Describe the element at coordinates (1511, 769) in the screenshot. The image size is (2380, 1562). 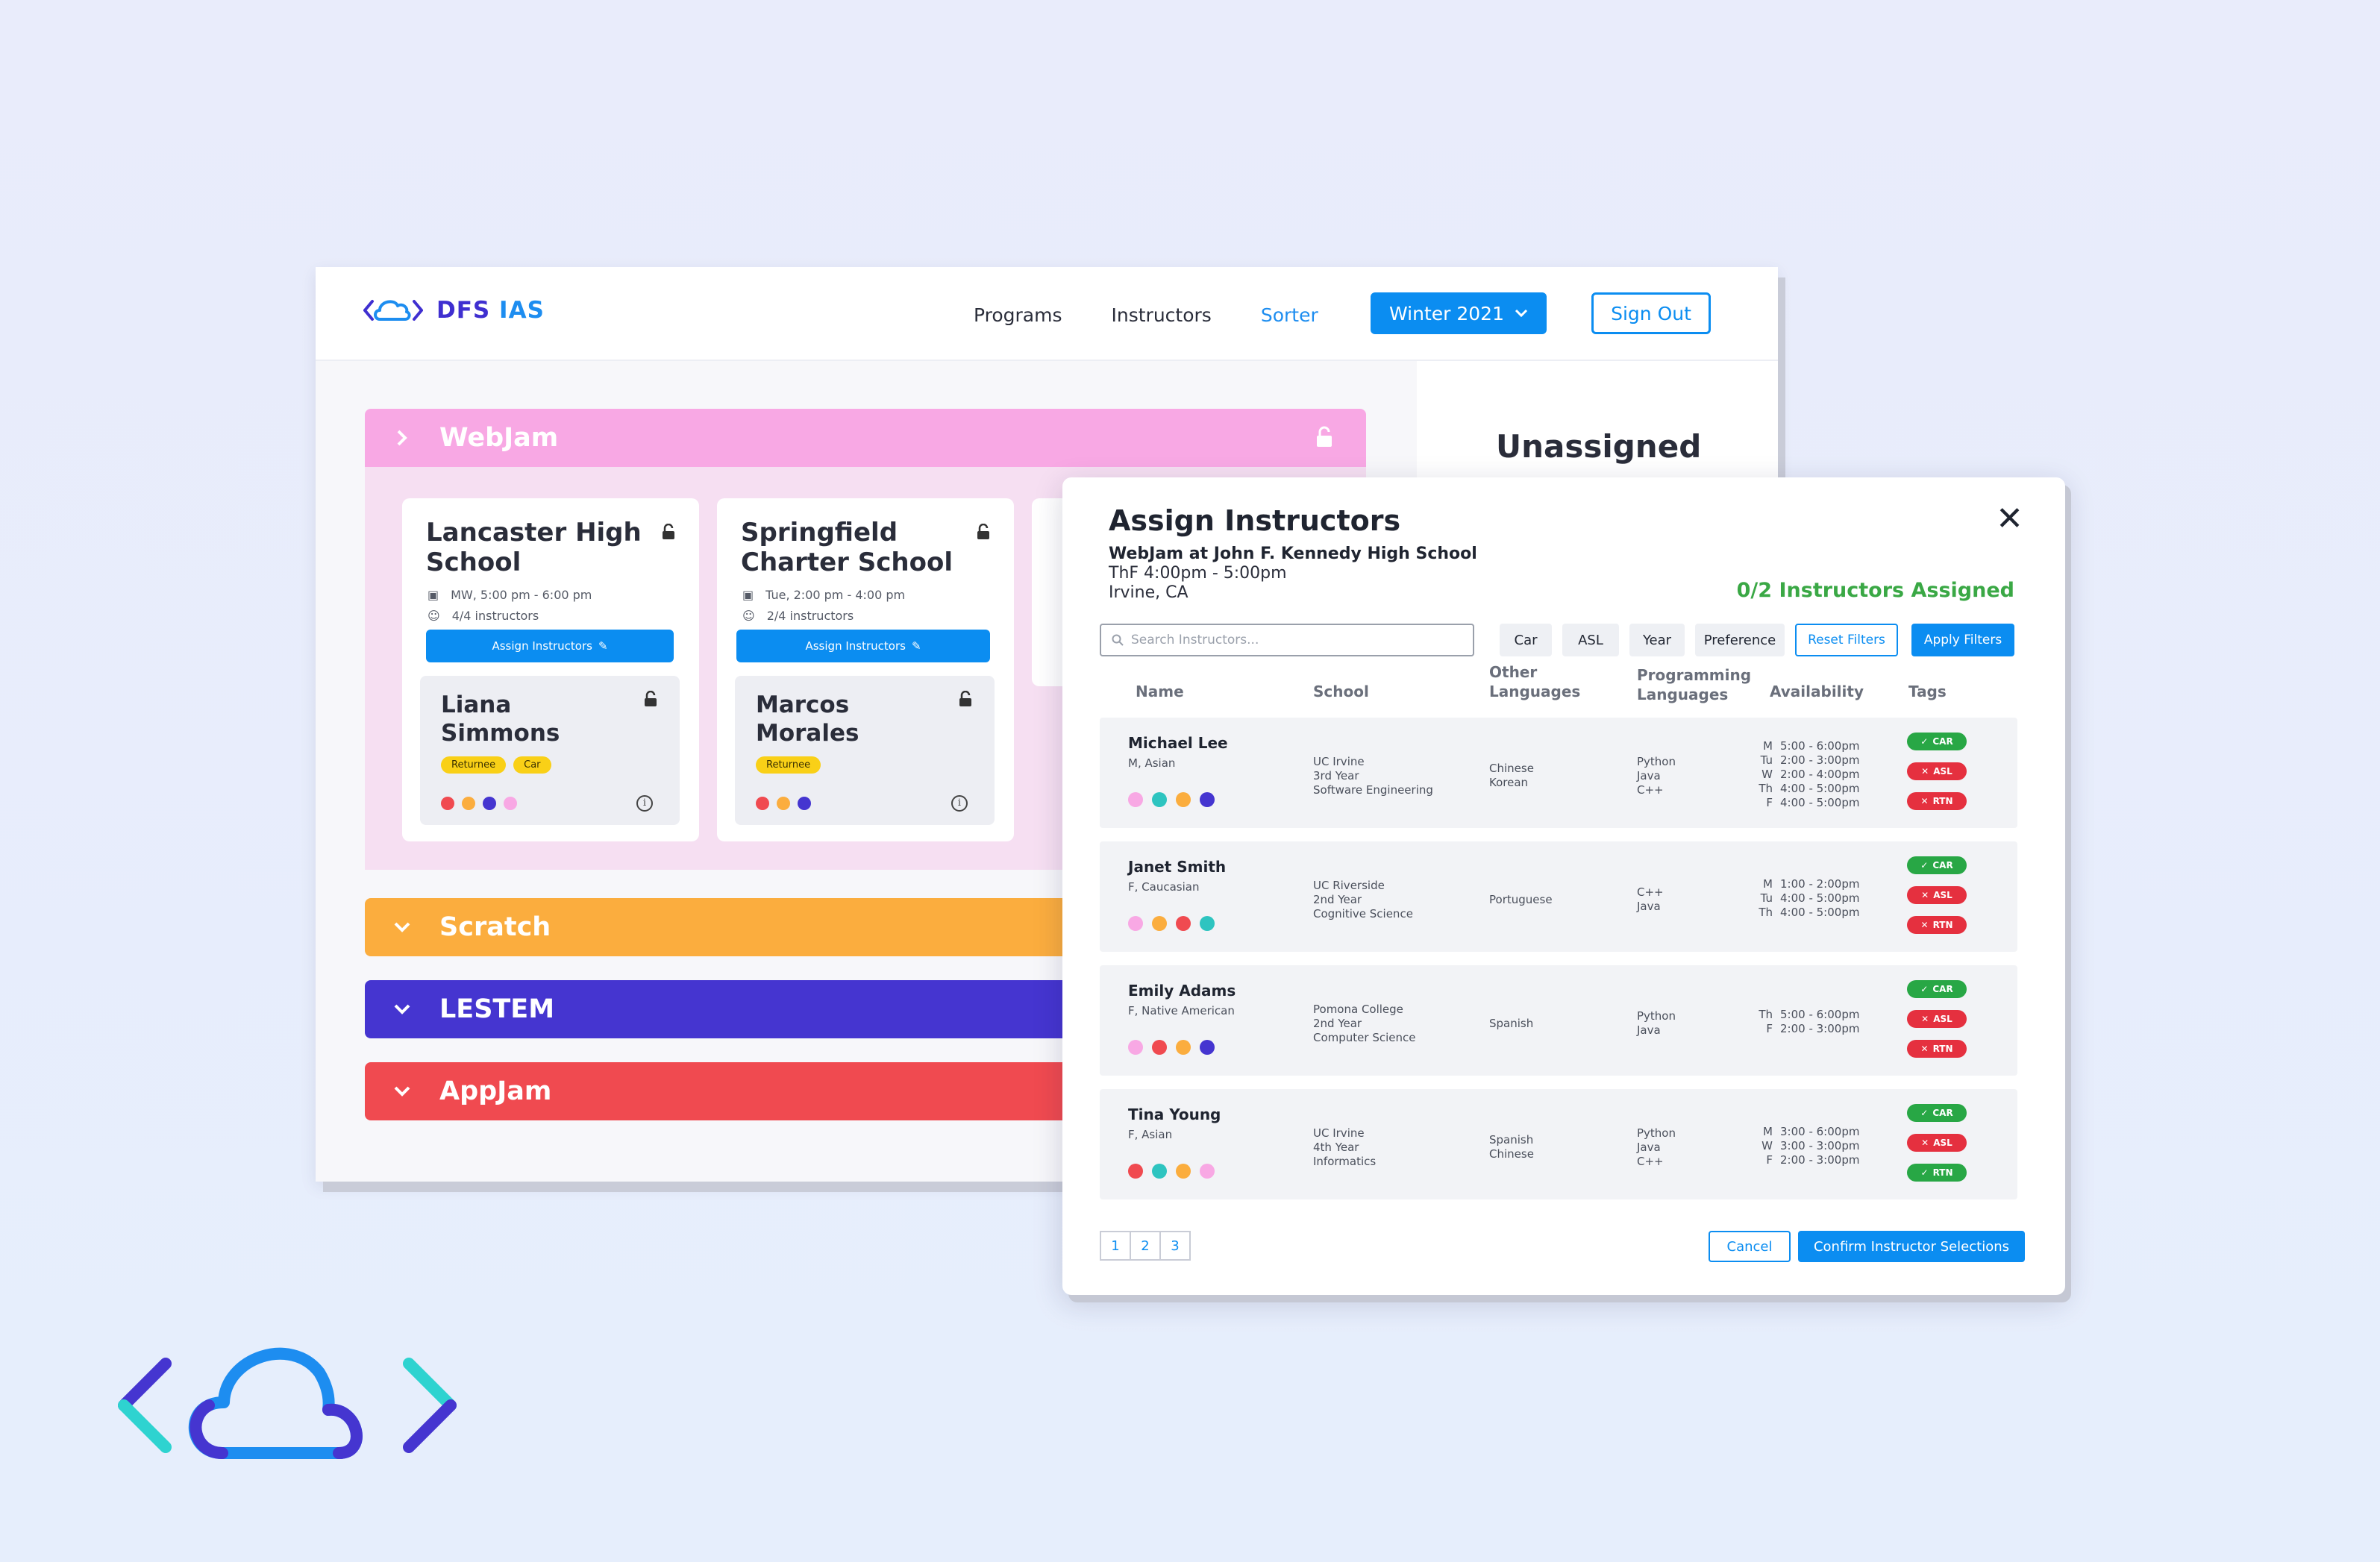
I see `other-languages-line: Chinese` at that location.